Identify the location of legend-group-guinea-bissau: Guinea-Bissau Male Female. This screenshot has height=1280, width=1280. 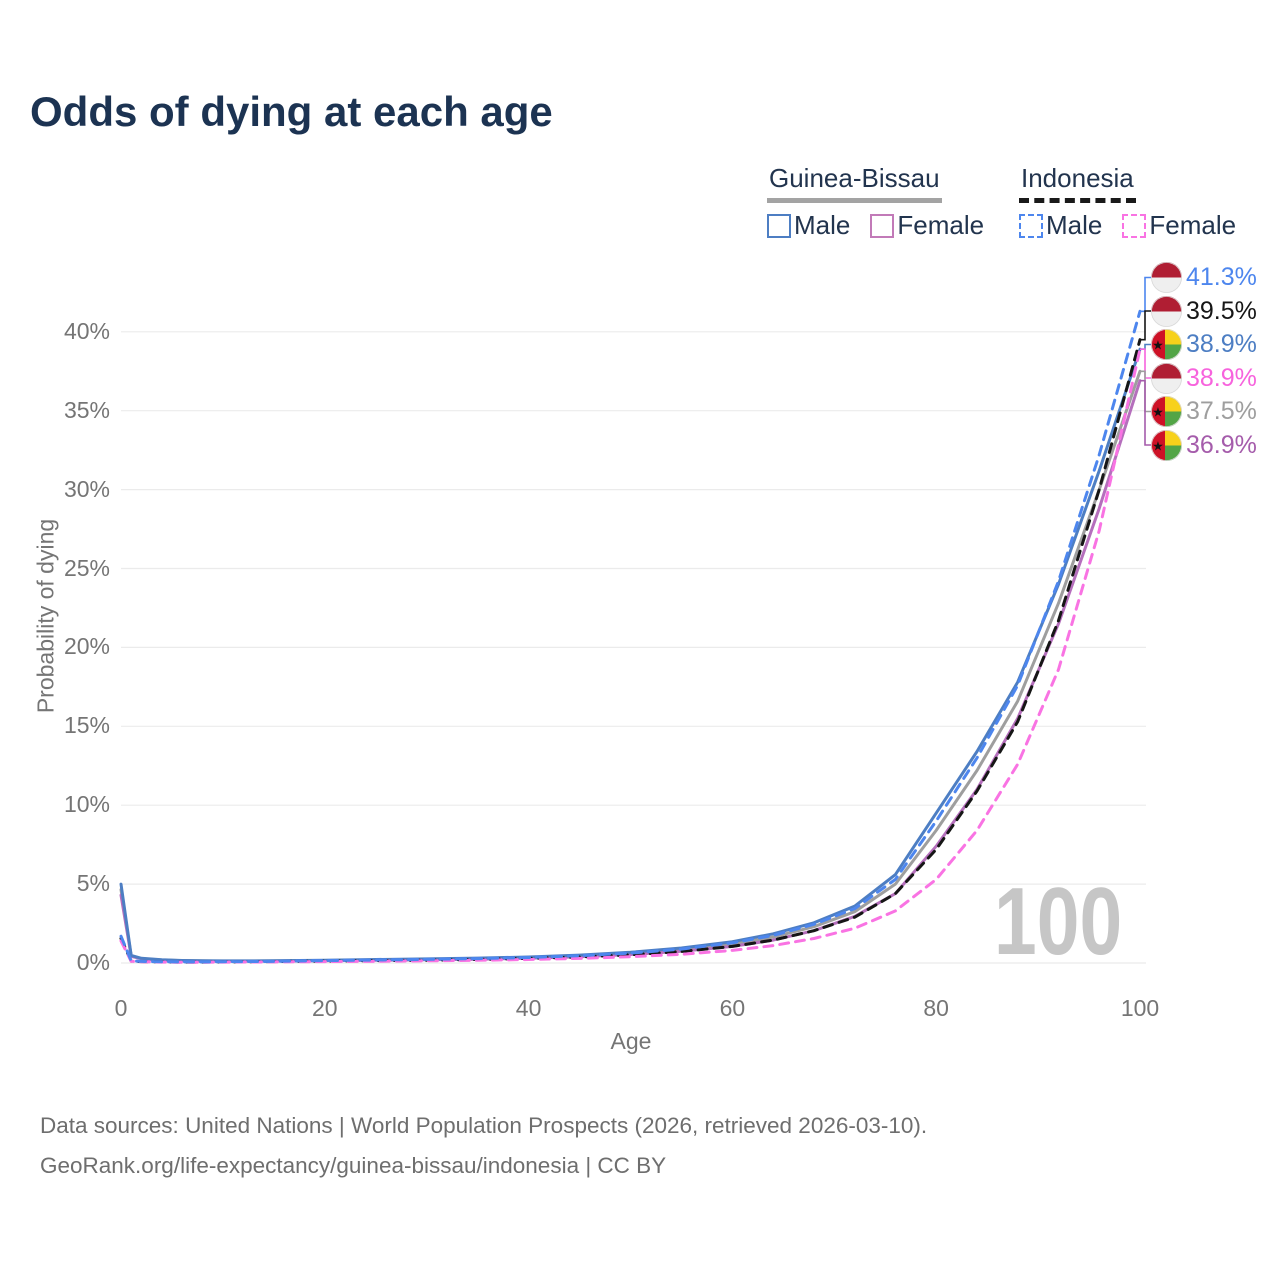
(875, 202).